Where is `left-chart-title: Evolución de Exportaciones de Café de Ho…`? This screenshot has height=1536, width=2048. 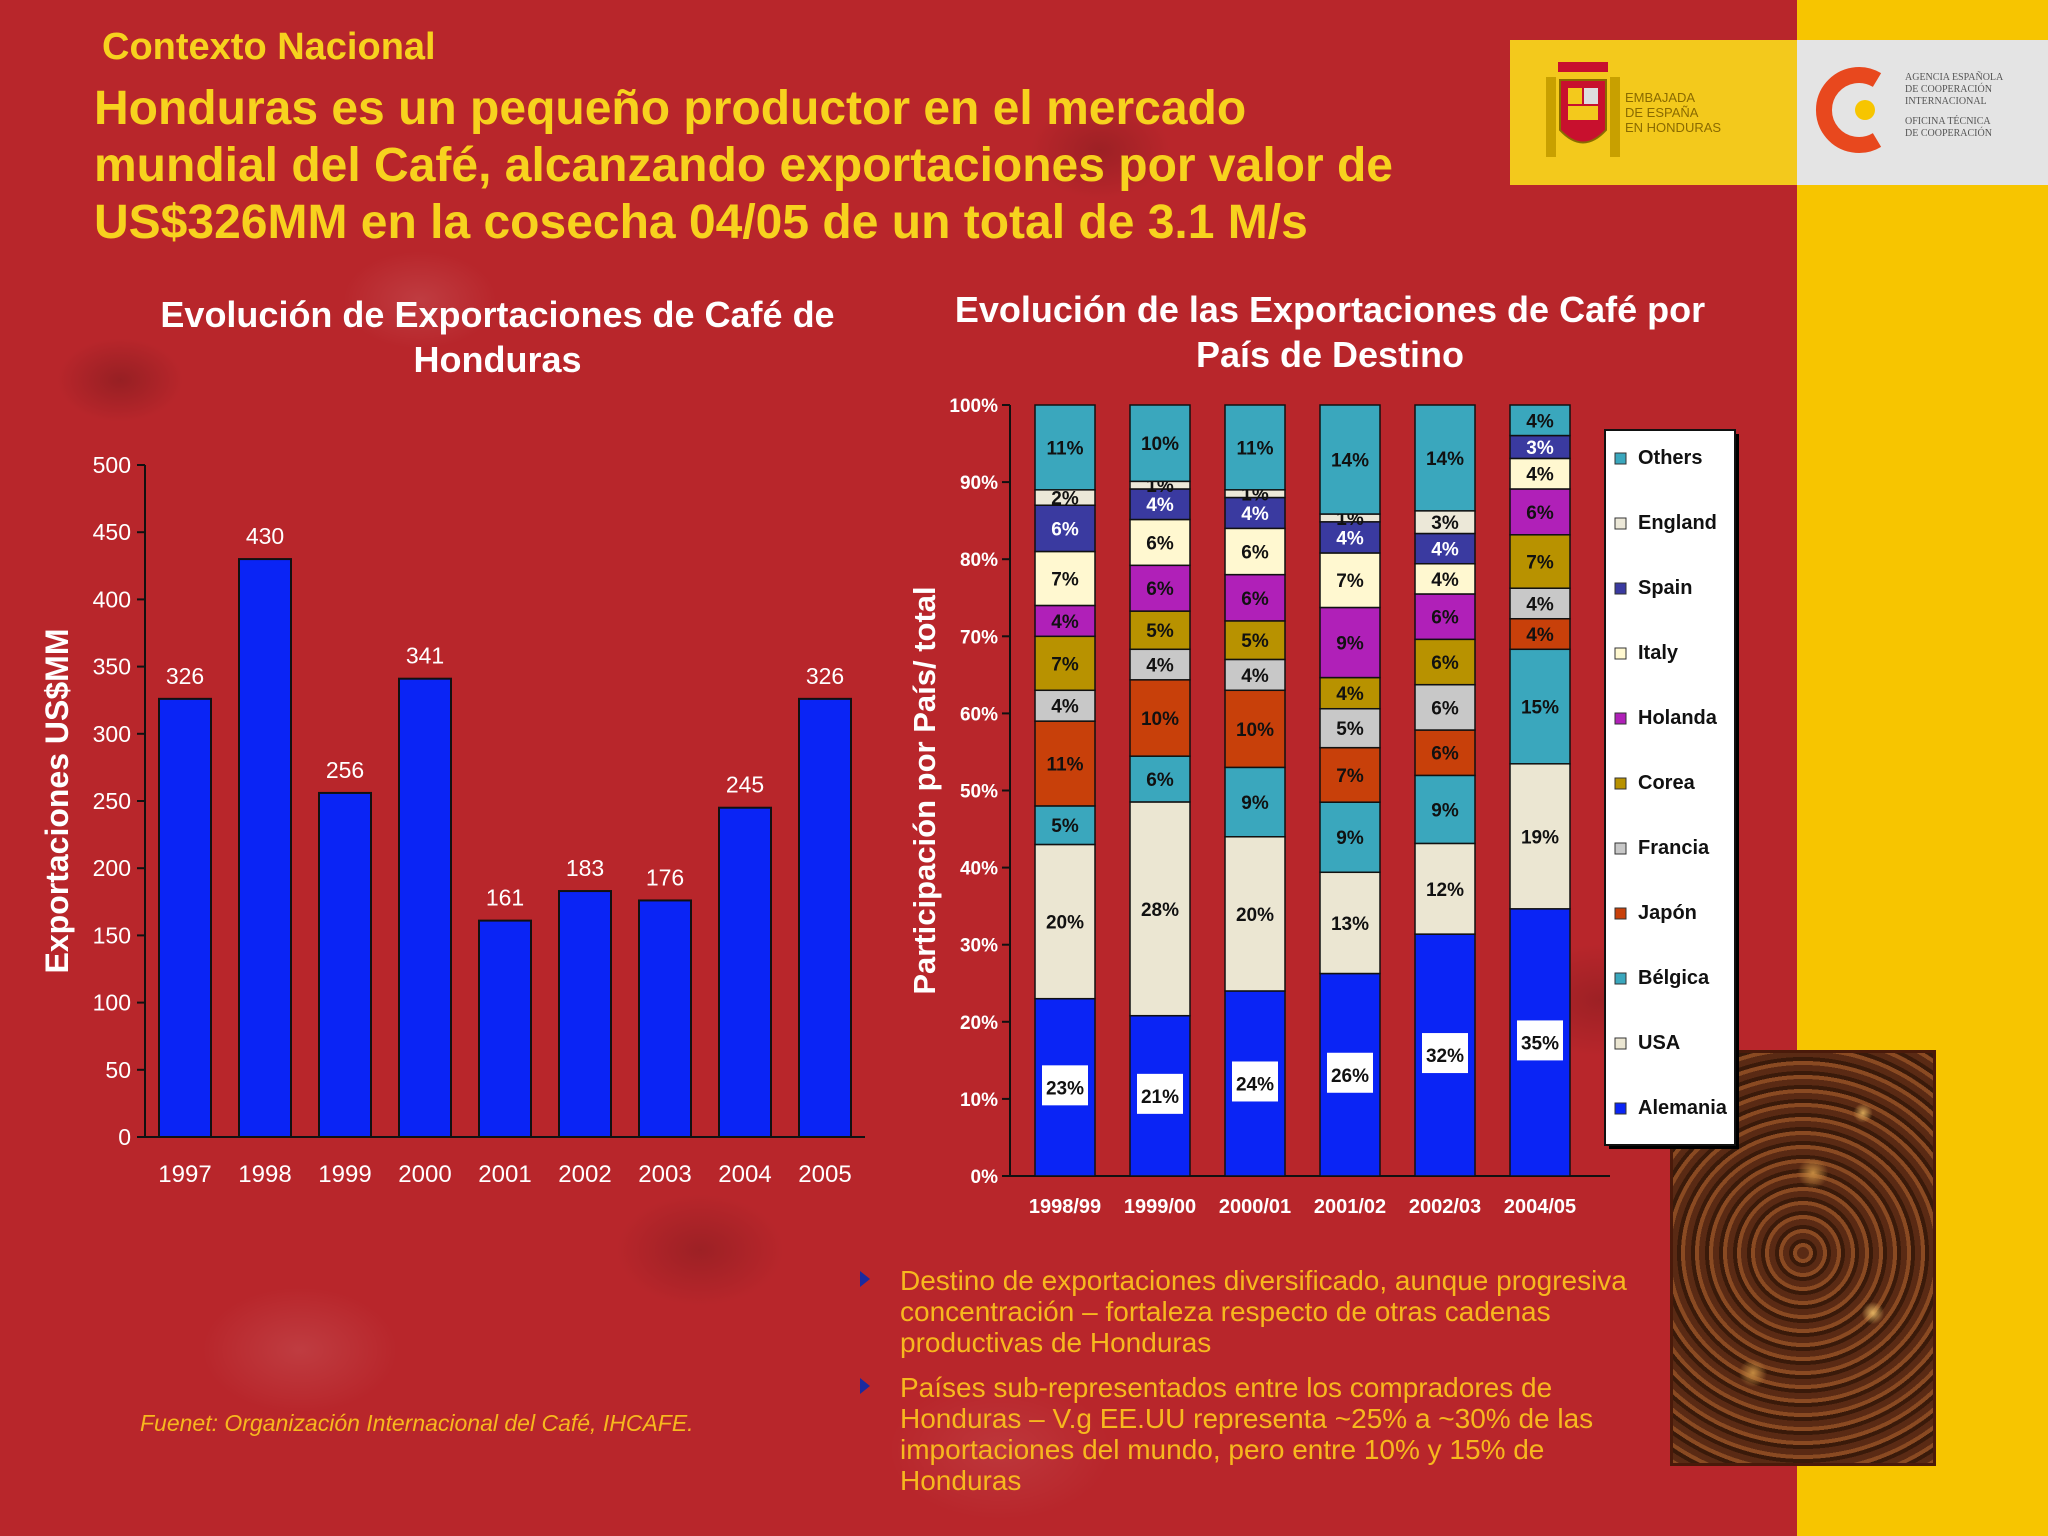 left-chart-title: Evolución de Exportaciones de Café de Ho… is located at coordinates (497, 337).